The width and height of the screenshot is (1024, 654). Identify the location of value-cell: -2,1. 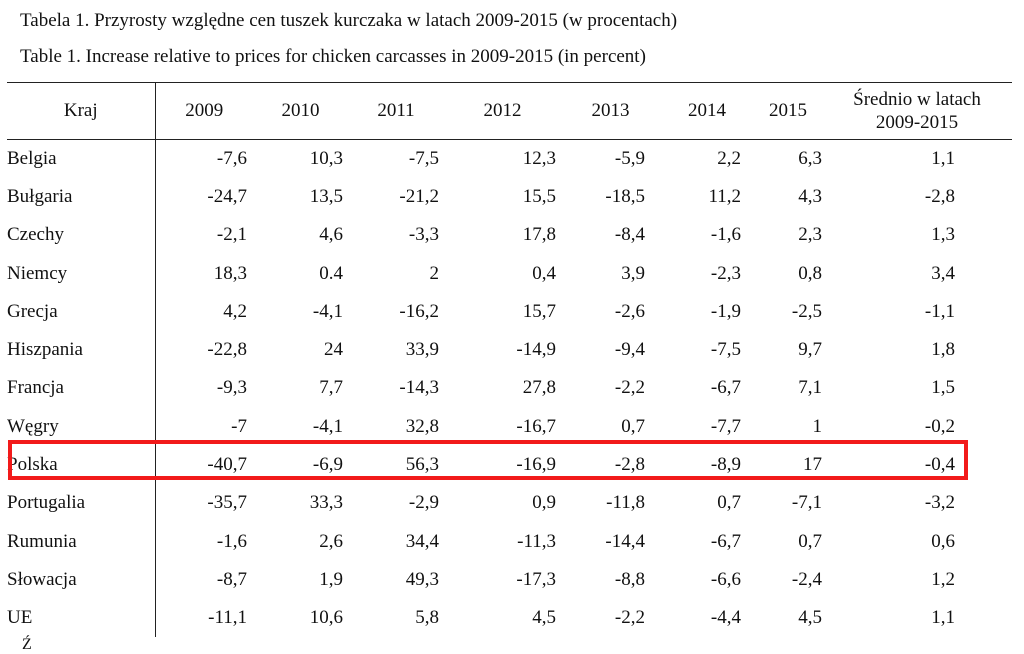
(231, 235).